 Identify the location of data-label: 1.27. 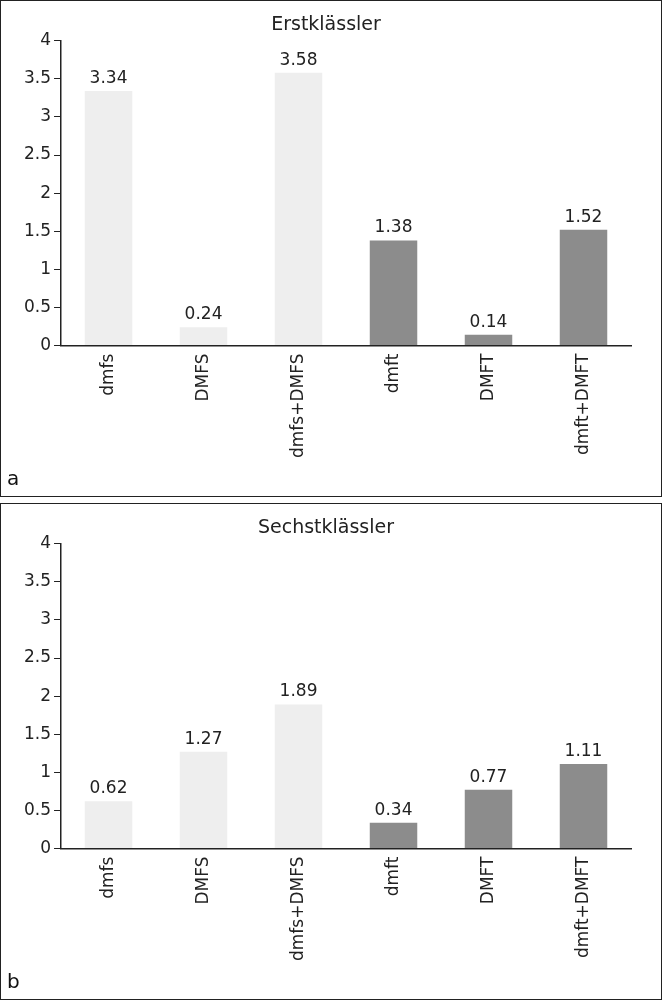
(203, 737).